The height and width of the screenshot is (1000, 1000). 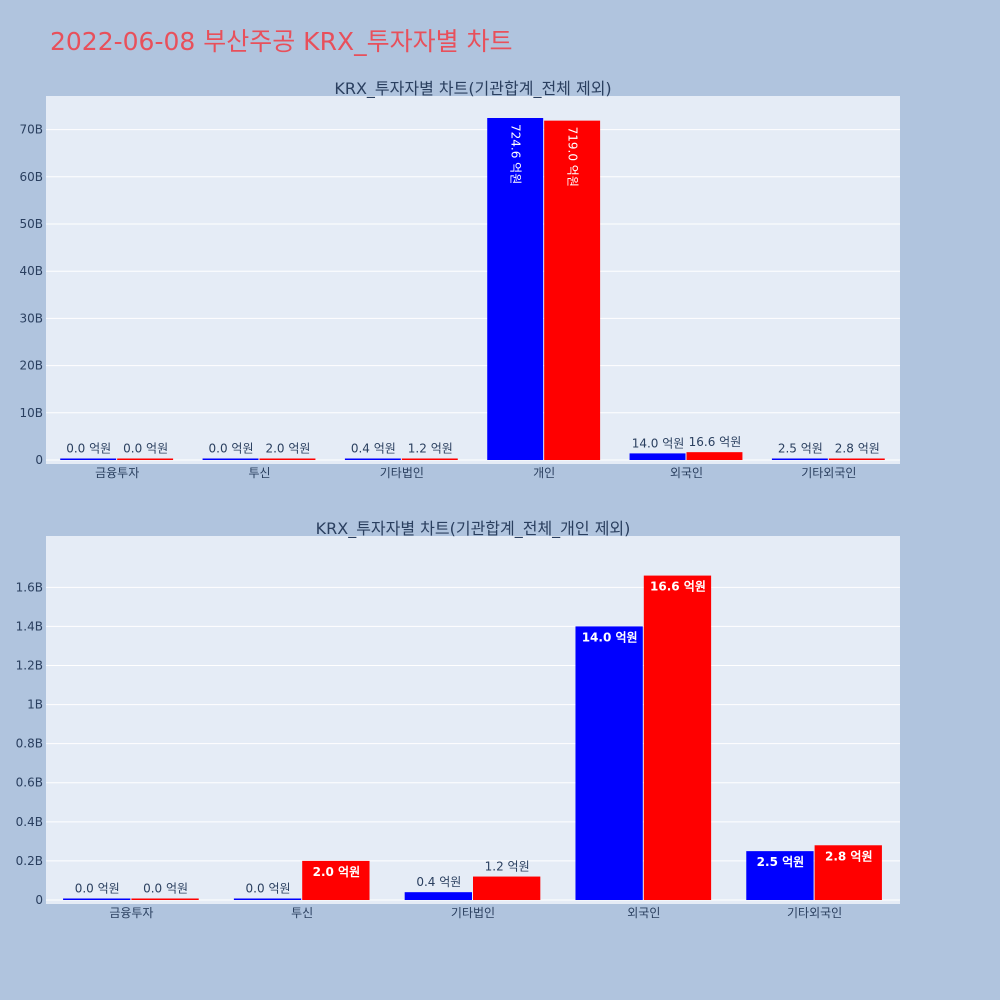 What do you see at coordinates (31, 224) in the screenshot?
I see `y-tick-label: 50B` at bounding box center [31, 224].